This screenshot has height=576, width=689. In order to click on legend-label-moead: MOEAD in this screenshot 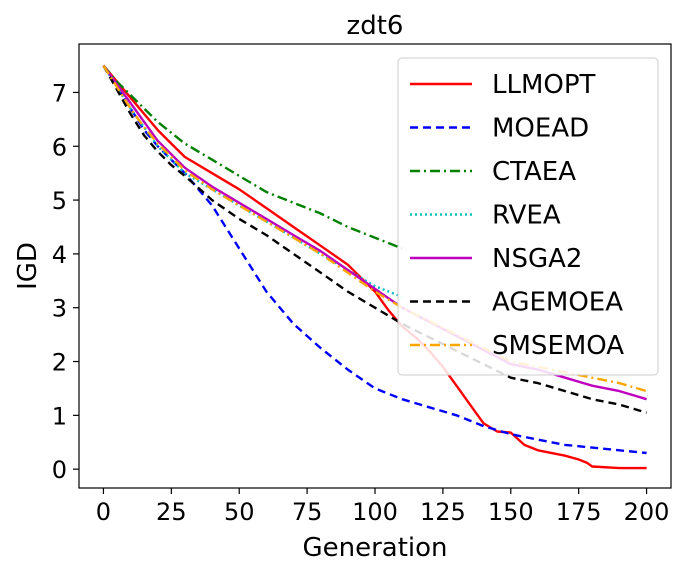, I will do `click(540, 129)`.